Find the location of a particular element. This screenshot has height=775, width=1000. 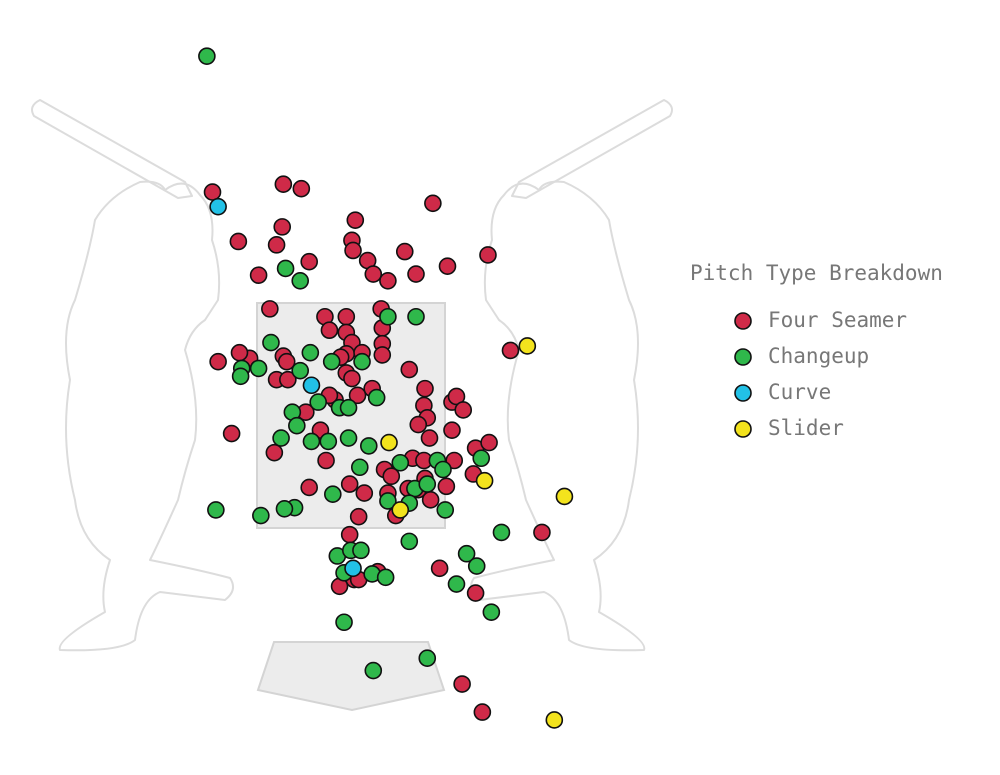

legend-label: Changeup is located at coordinates (818, 356).